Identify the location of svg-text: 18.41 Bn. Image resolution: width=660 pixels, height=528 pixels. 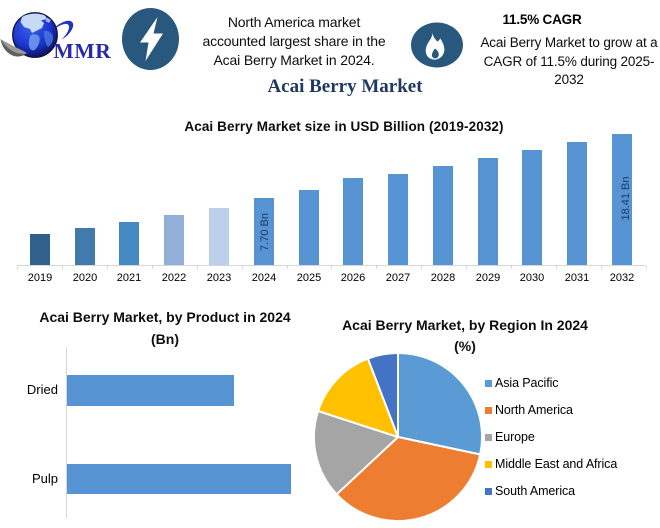
(626, 198).